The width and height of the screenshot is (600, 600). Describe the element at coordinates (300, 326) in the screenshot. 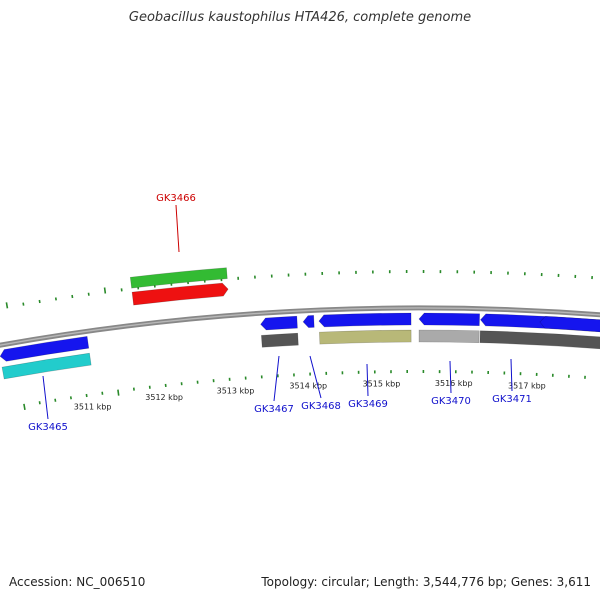

I see `genome-backbone-highlight` at that location.